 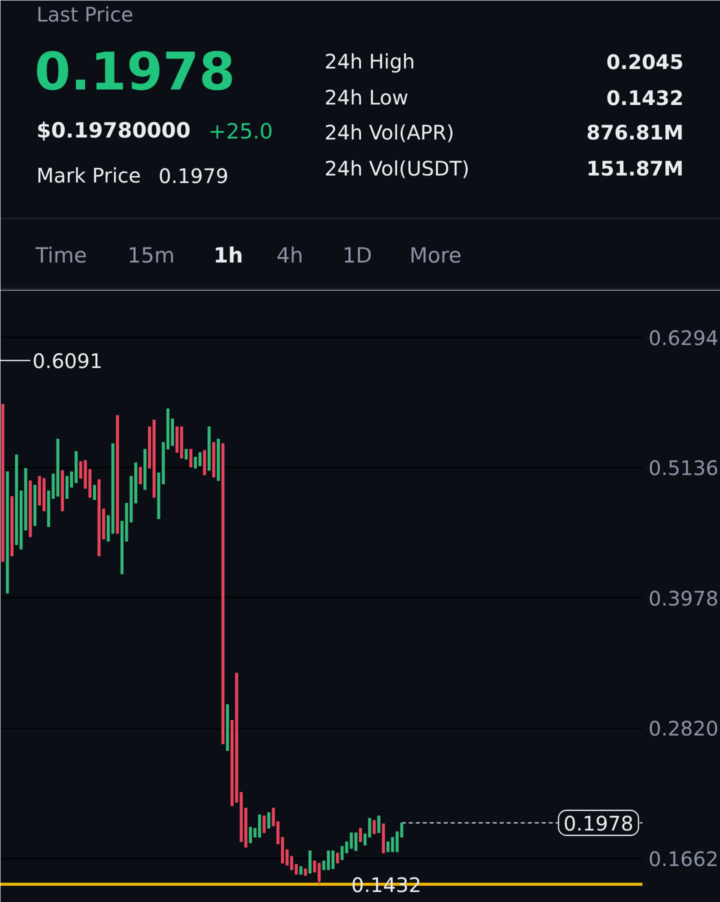 I want to click on text: 24h Vol(APR), so click(x=389, y=132).